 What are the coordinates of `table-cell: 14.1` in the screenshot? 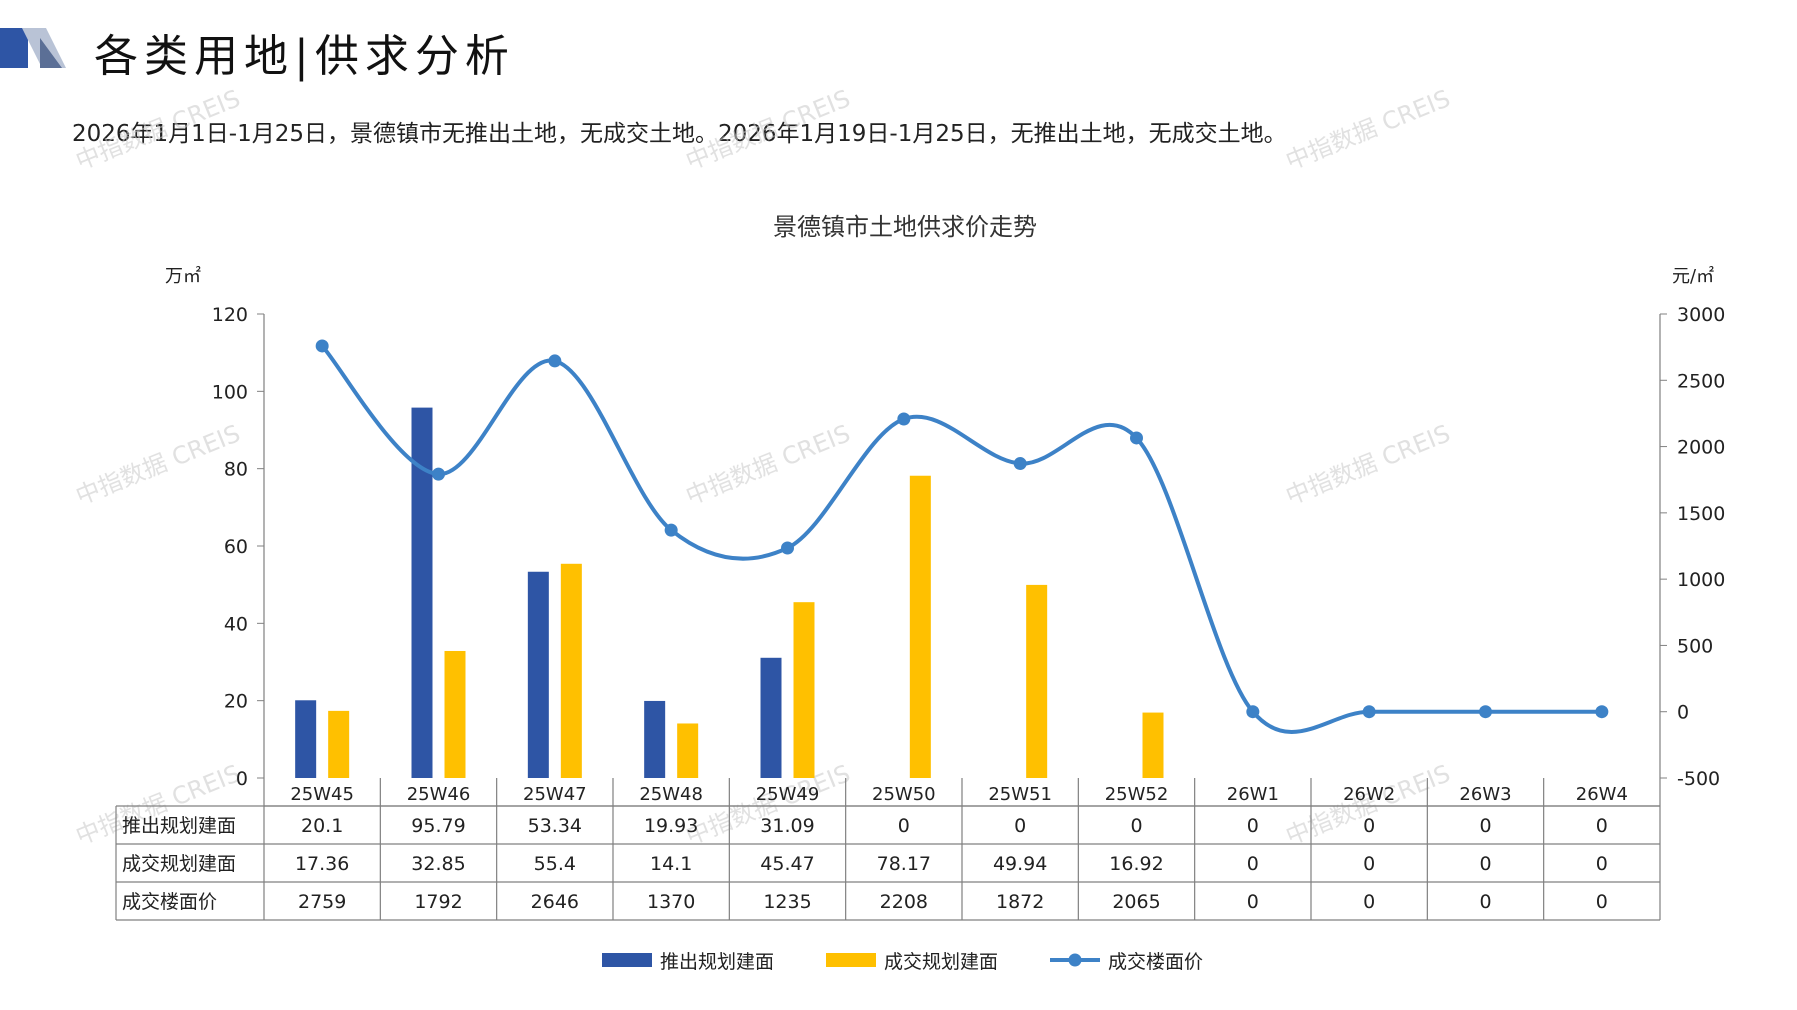 It's located at (671, 864).